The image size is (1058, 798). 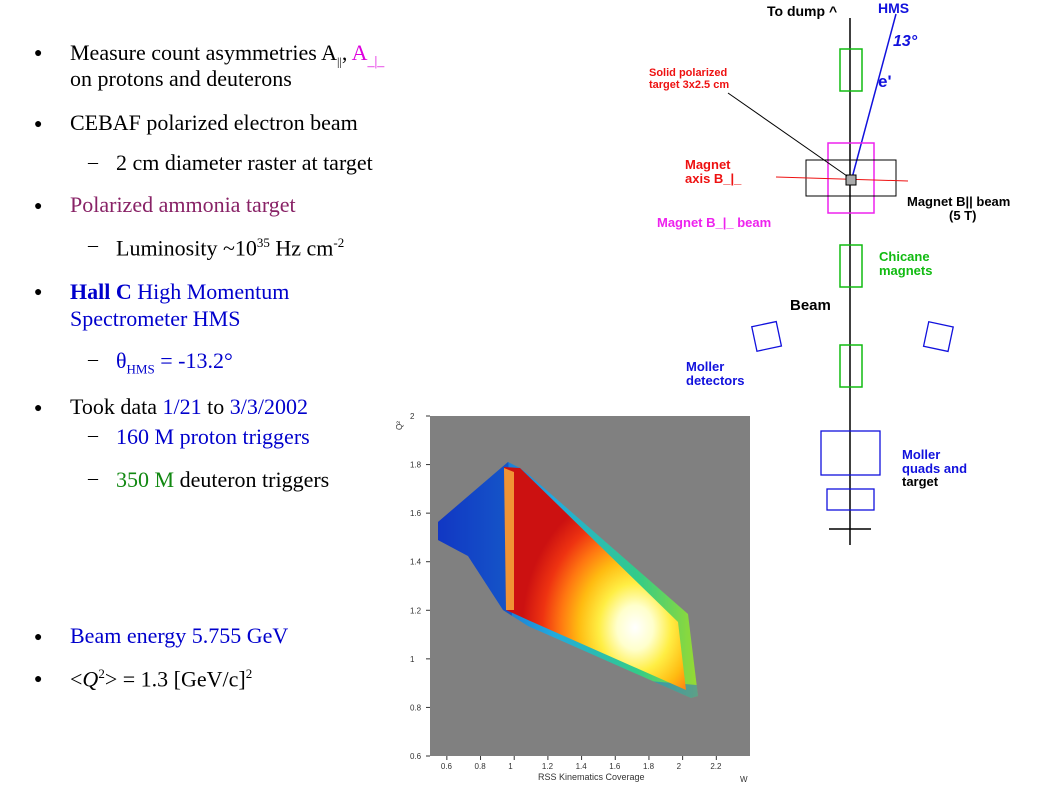 What do you see at coordinates (689, 79) in the screenshot?
I see `target-label: Solid polarized target 3x2.5 cm` at bounding box center [689, 79].